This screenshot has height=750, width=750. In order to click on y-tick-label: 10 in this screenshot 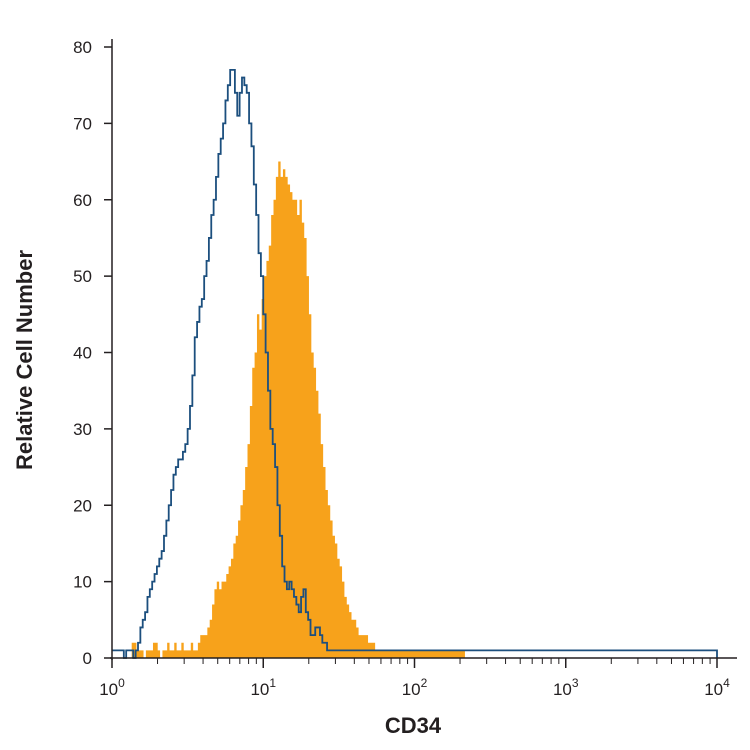, I will do `click(82, 582)`.